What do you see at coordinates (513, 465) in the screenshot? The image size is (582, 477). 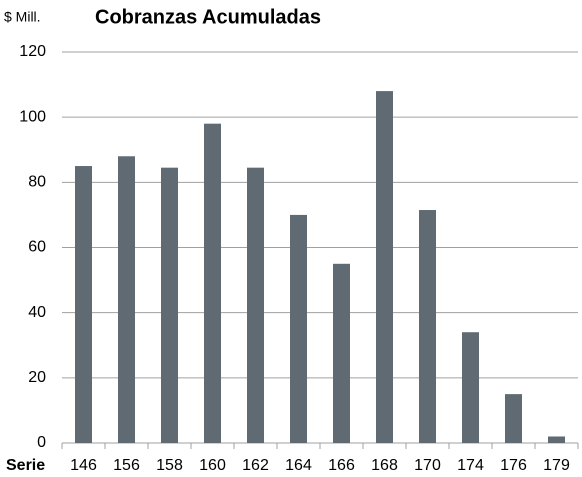 I see `x-tick-label: 176` at bounding box center [513, 465].